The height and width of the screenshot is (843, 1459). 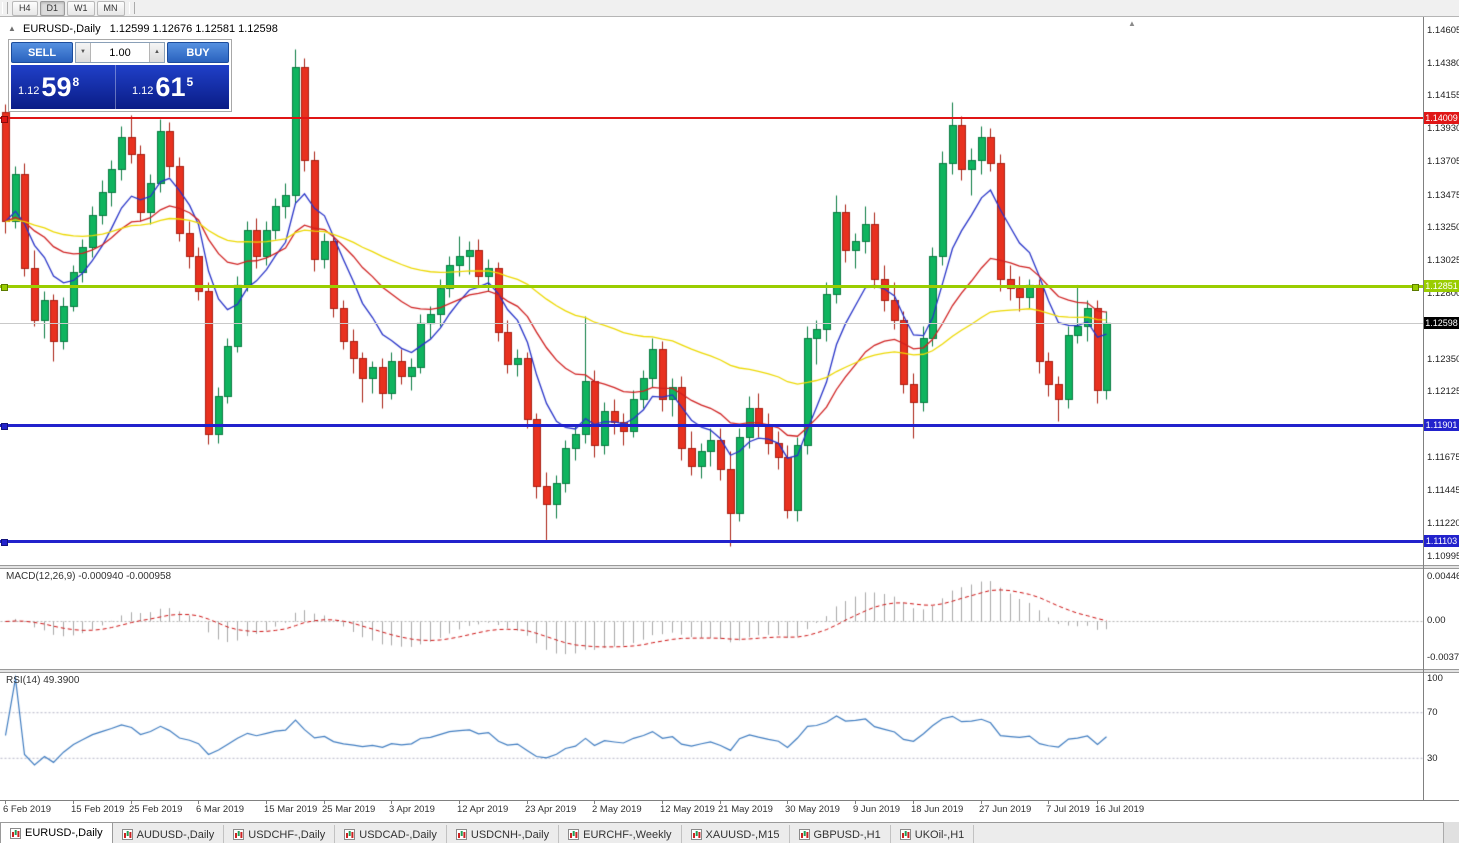 I want to click on timeframe-button-mn: MN, so click(x=110, y=8).